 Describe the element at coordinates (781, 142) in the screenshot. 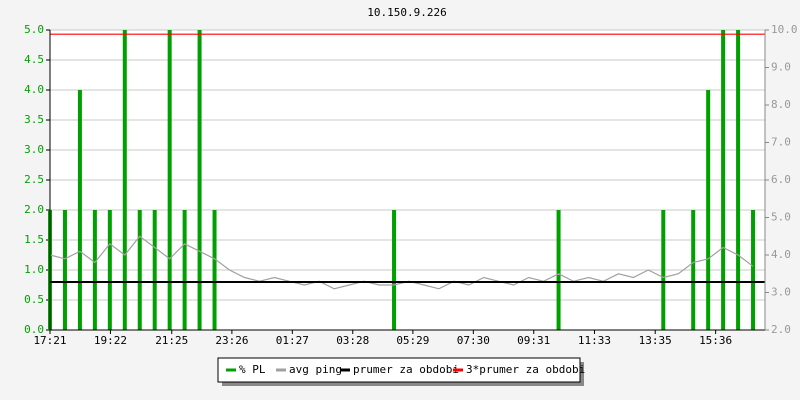

I see `y2-tick-label: 7.0` at that location.